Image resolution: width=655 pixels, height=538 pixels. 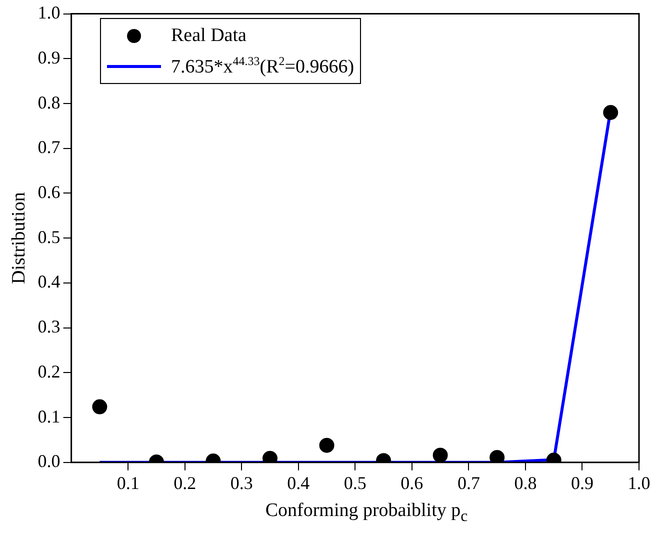 What do you see at coordinates (639, 482) in the screenshot?
I see `x-tick-label: 1.0` at bounding box center [639, 482].